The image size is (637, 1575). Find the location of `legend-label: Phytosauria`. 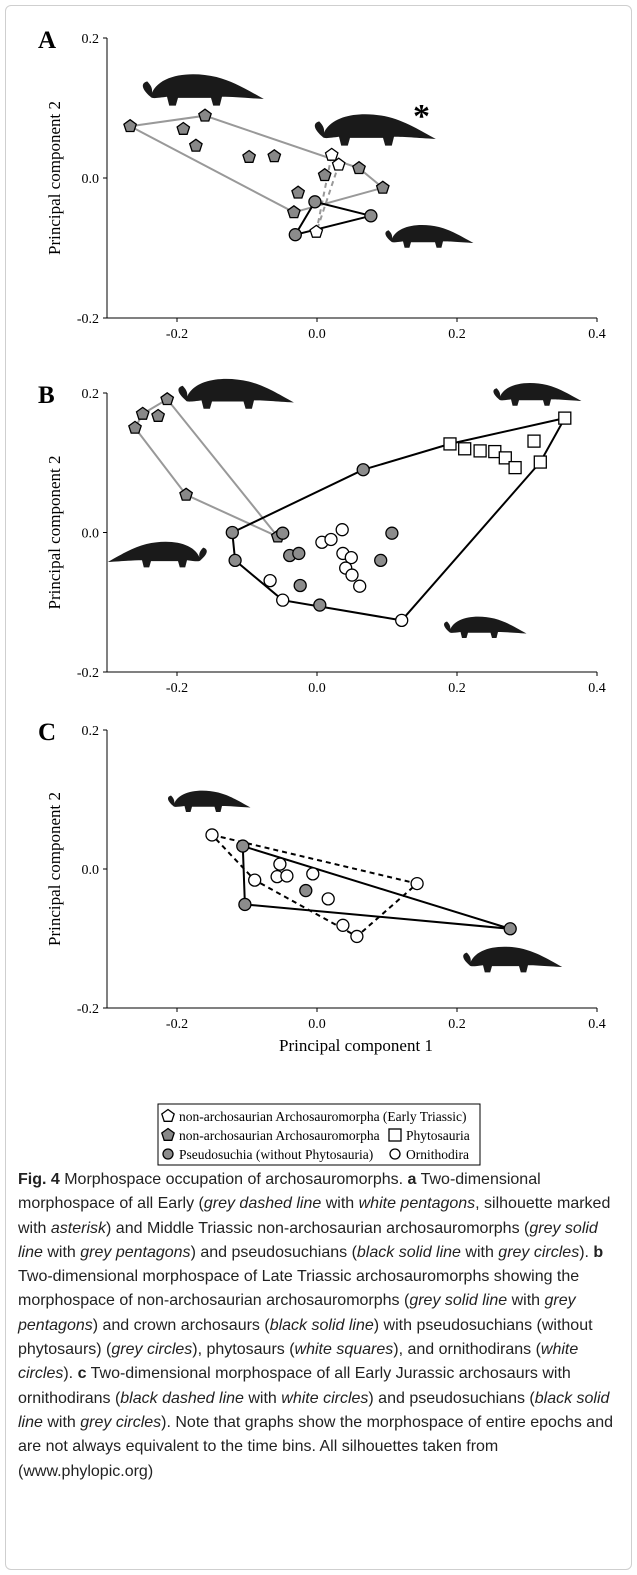

legend-label: Phytosauria is located at coordinates (438, 1135).